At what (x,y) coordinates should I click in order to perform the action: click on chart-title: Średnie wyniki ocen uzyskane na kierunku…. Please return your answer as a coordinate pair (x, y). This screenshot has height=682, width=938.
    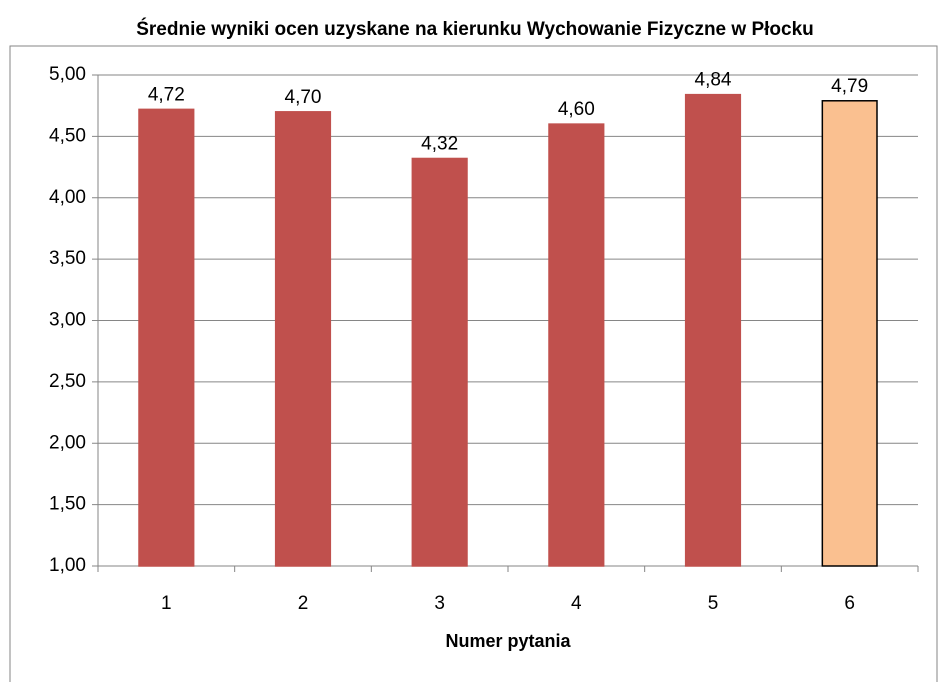
    Looking at the image, I should click on (475, 29).